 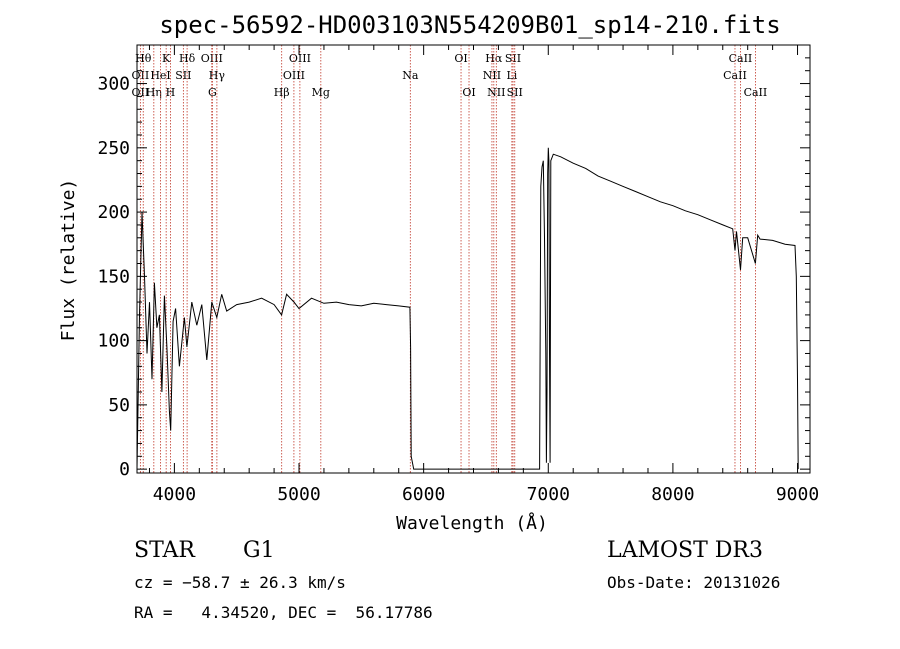 I want to click on y-tick-label: 100, so click(x=113, y=341).